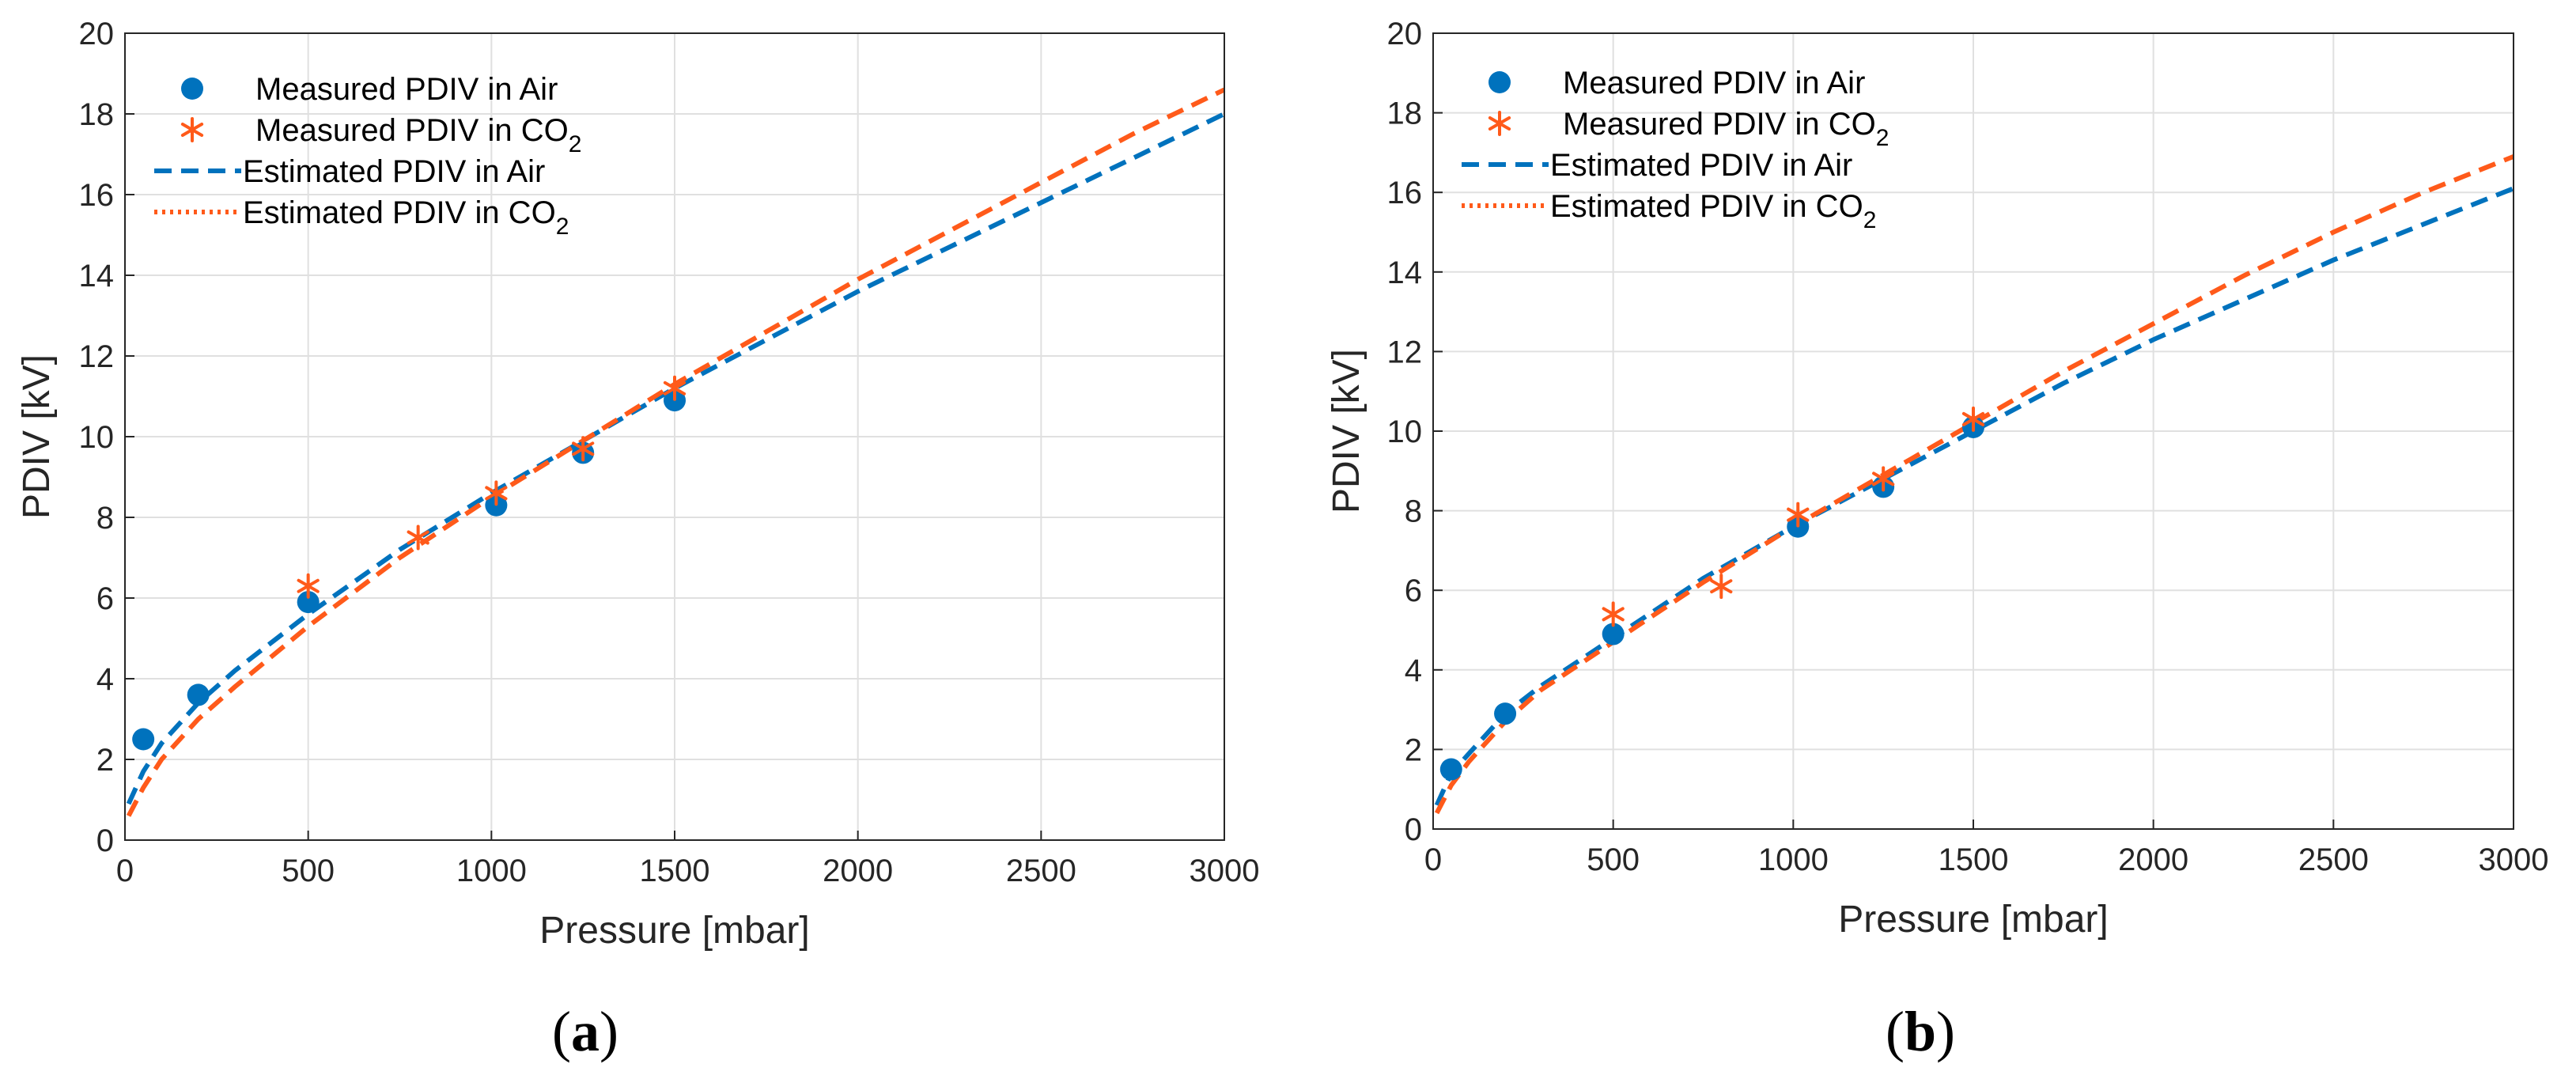 The image size is (2576, 1079). Describe the element at coordinates (1946, 1031) in the screenshot. I see `caption-b-close: )` at that location.